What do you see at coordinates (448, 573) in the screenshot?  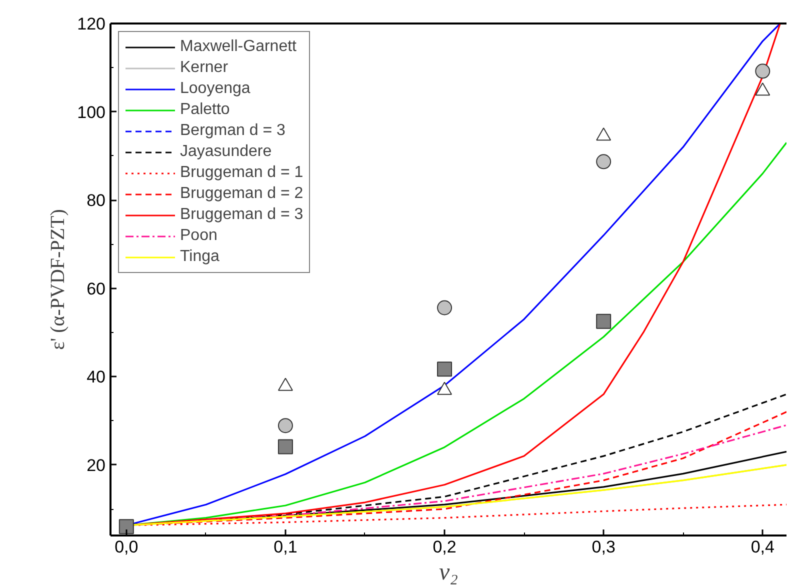 I see `x-axis-title: v₂` at bounding box center [448, 573].